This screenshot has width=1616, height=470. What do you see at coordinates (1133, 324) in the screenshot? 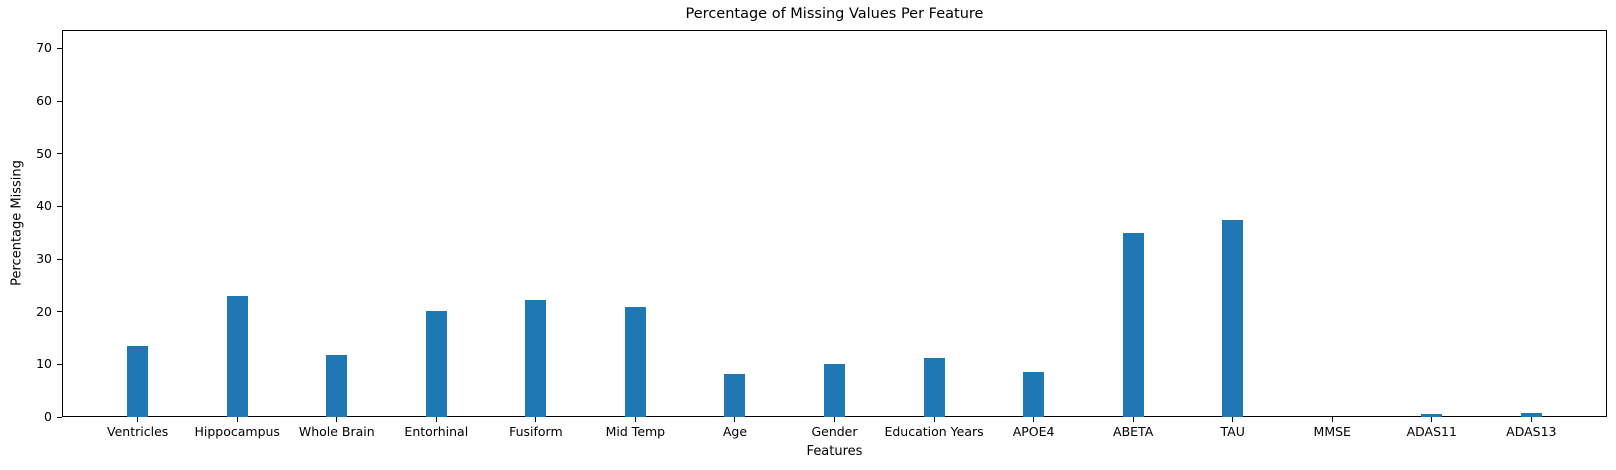
I see `bar-abeta` at bounding box center [1133, 324].